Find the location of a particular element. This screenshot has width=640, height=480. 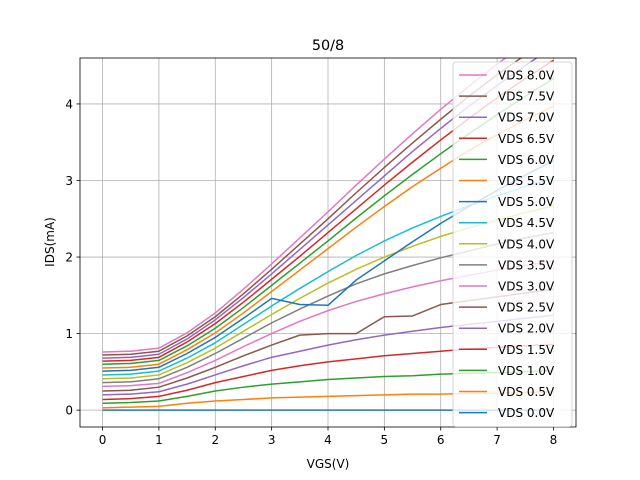

legend-label: VDS 4.5V is located at coordinates (526, 223).